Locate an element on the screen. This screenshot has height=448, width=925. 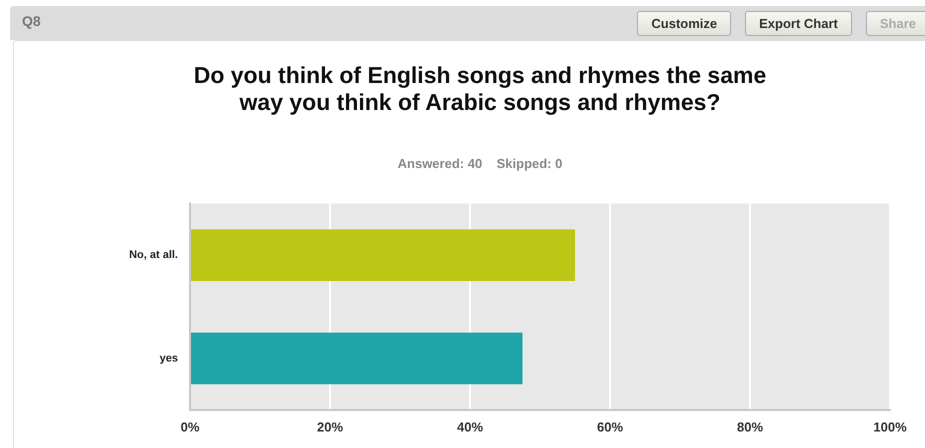
text: Customize is located at coordinates (684, 23).